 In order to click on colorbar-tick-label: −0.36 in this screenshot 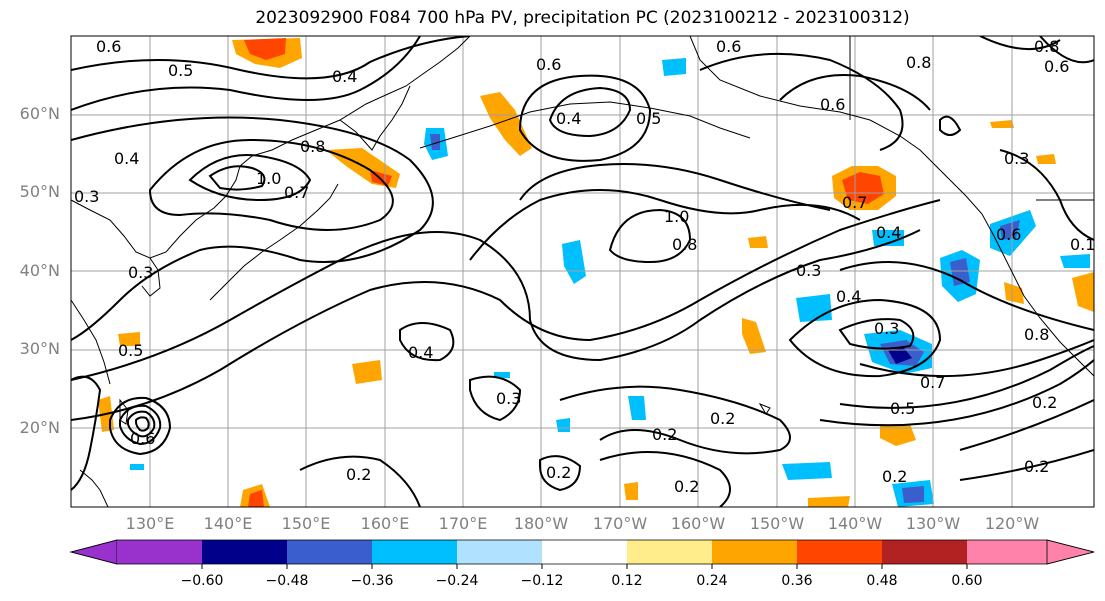, I will do `click(372, 581)`.